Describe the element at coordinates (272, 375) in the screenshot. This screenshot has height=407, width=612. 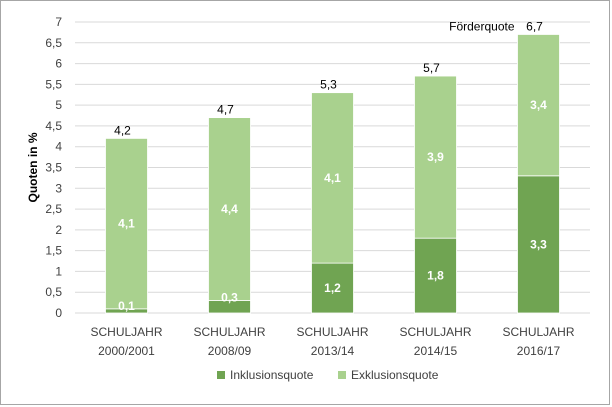
I see `legend-label: Inklusionsquote` at that location.